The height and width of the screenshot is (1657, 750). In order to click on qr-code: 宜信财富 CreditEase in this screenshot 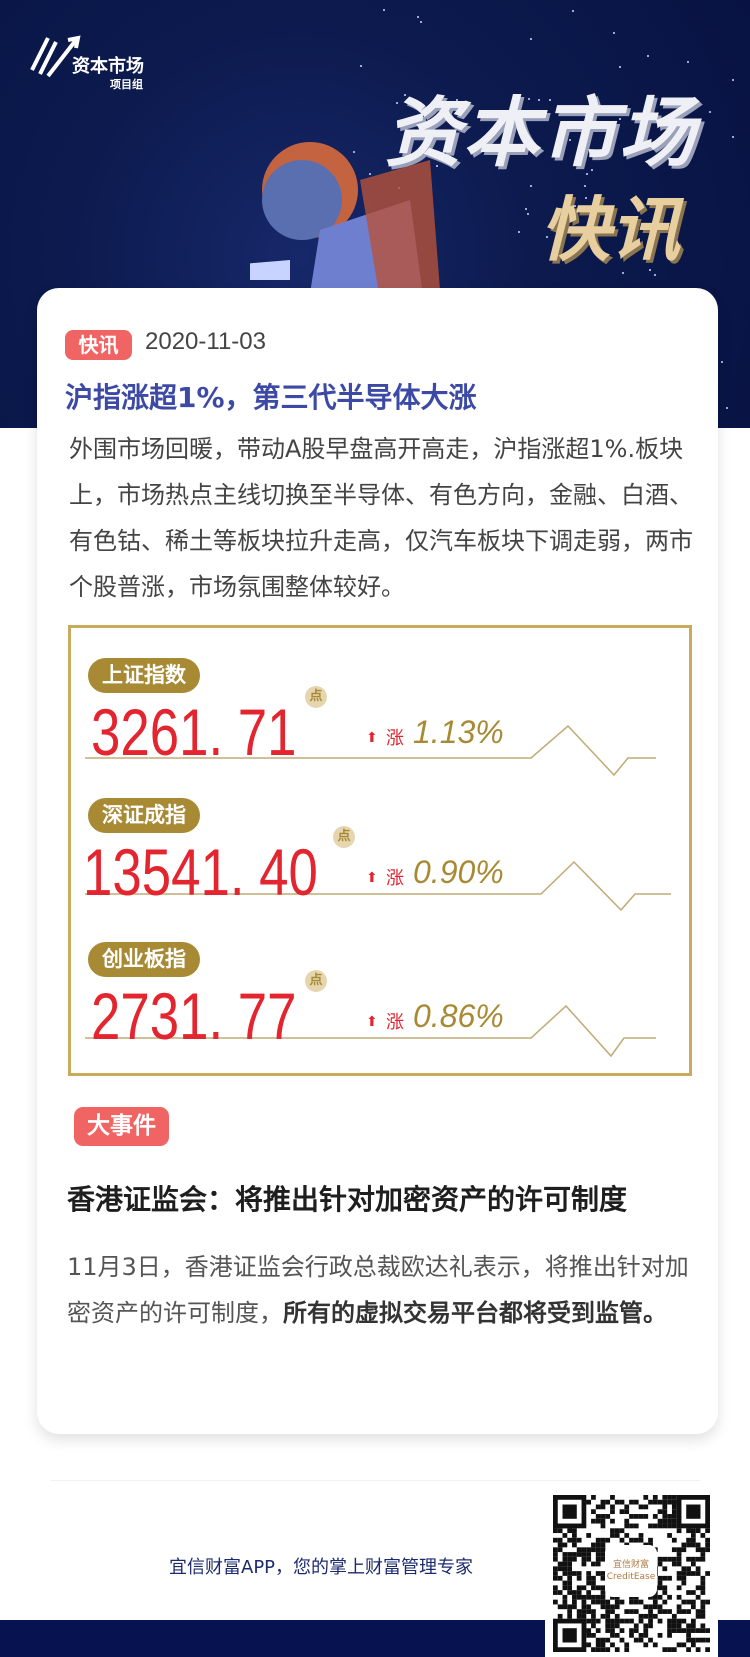, I will do `click(631, 1573)`.